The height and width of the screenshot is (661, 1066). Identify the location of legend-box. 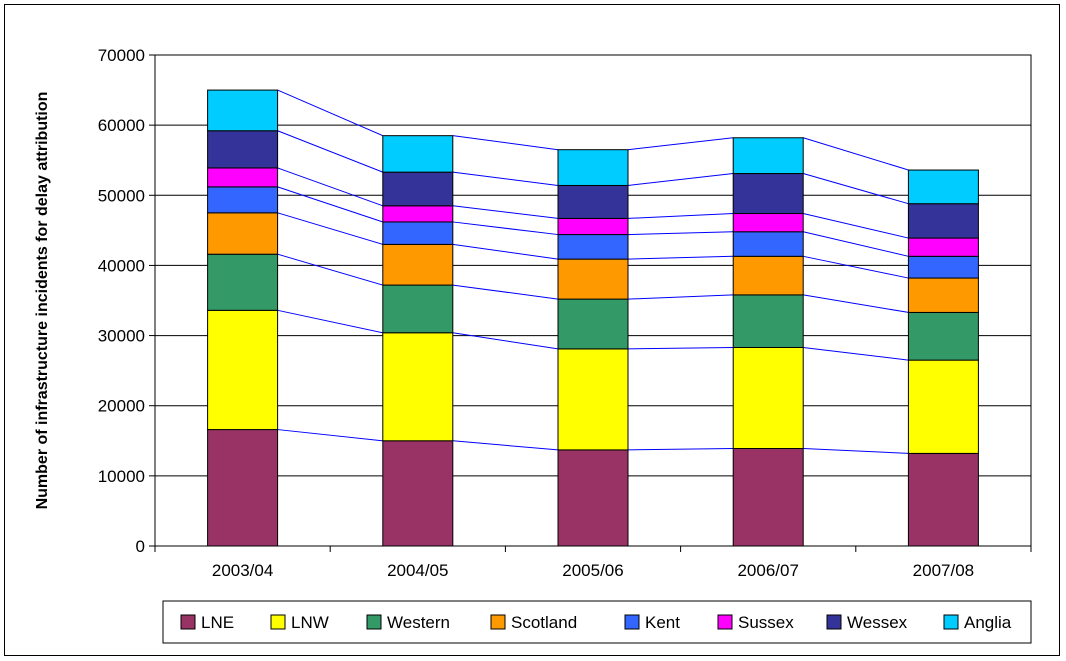
(597, 622).